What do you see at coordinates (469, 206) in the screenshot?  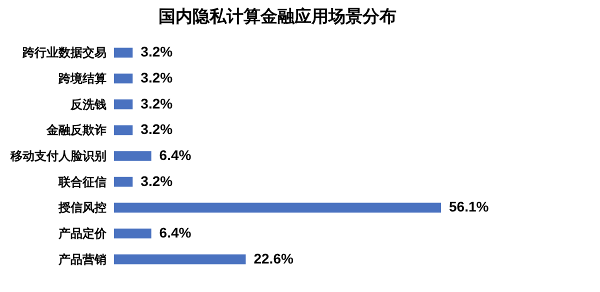 I see `data-label: 56.1%` at bounding box center [469, 206].